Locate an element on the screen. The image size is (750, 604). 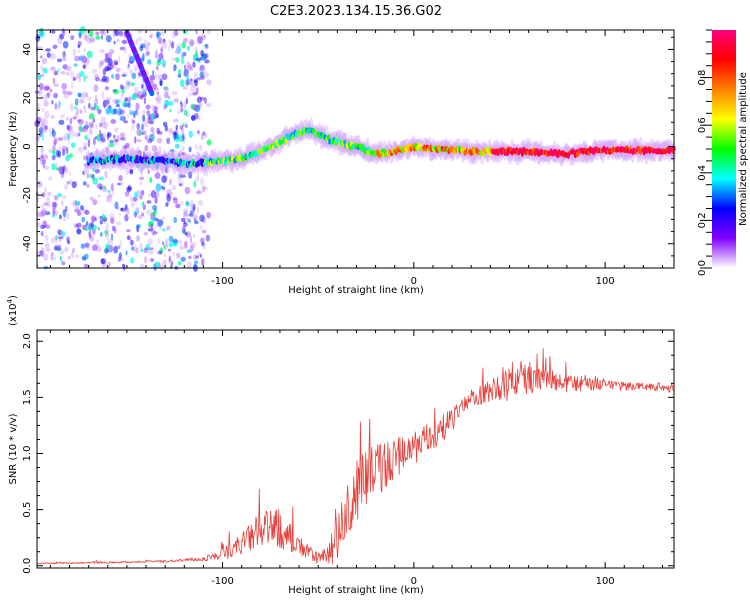
colorbar-tick-label: 0.0 is located at coordinates (702, 268).